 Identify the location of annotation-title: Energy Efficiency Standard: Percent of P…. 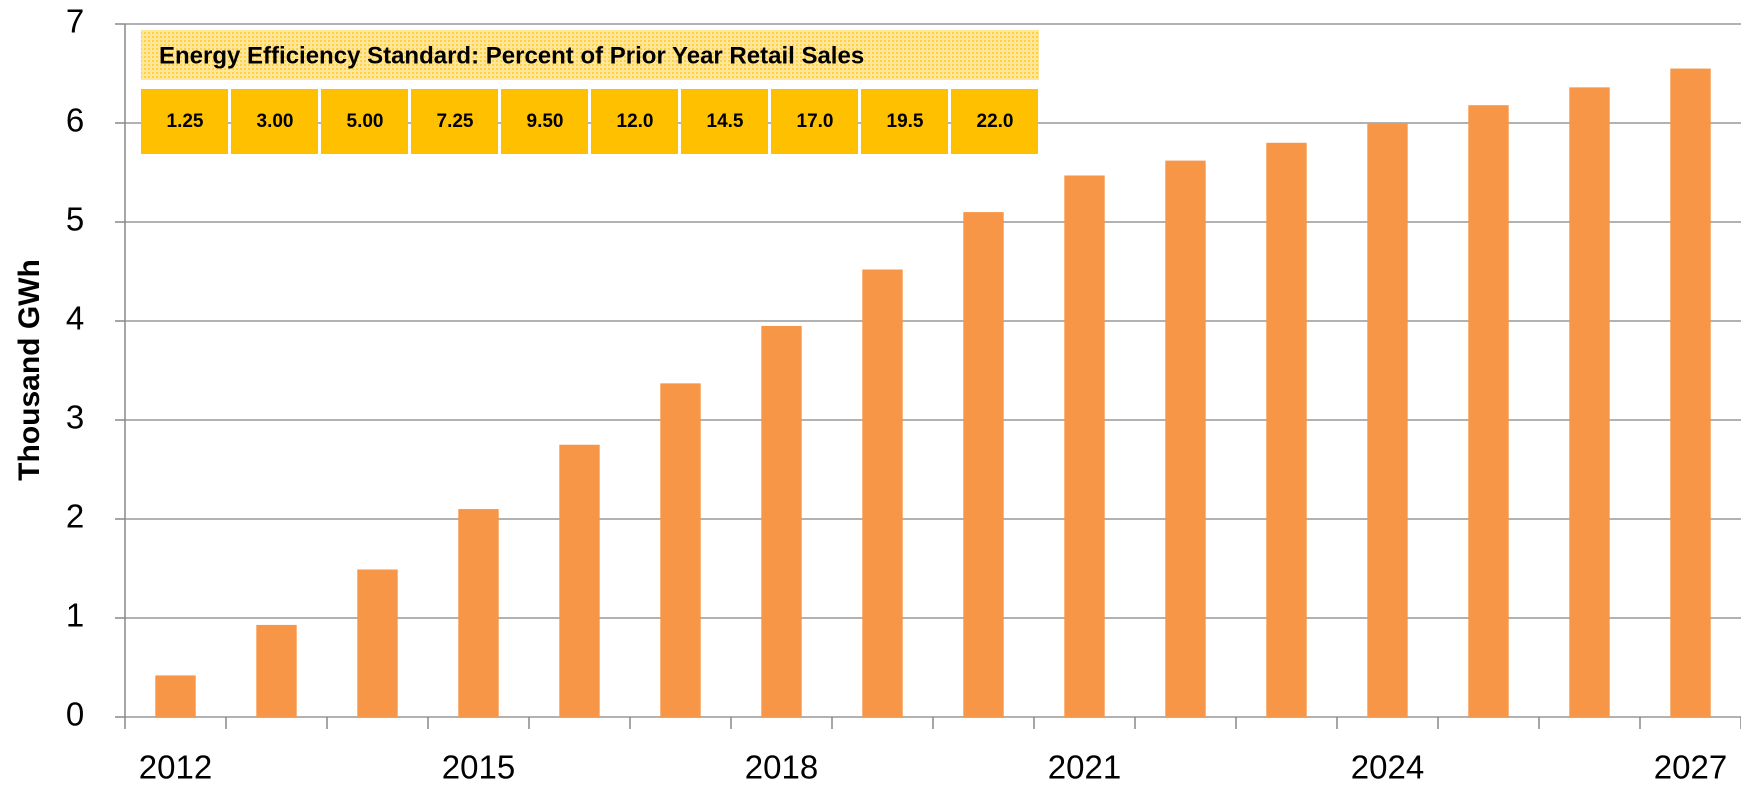
(511, 55).